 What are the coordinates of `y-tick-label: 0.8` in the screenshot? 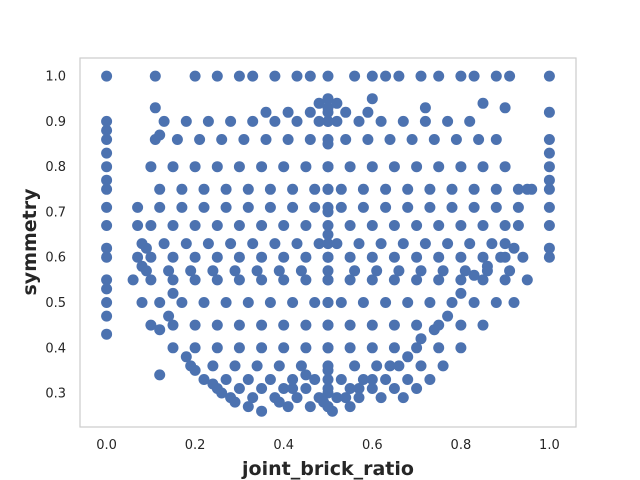 It's located at (55, 167).